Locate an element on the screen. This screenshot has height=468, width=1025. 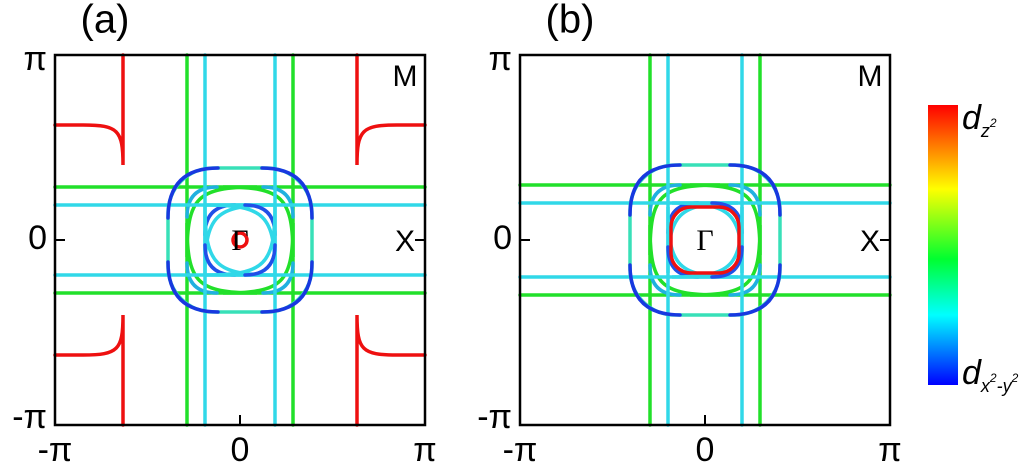
colorbar-bottom-label: dx2-y2 is located at coordinates (990, 375).